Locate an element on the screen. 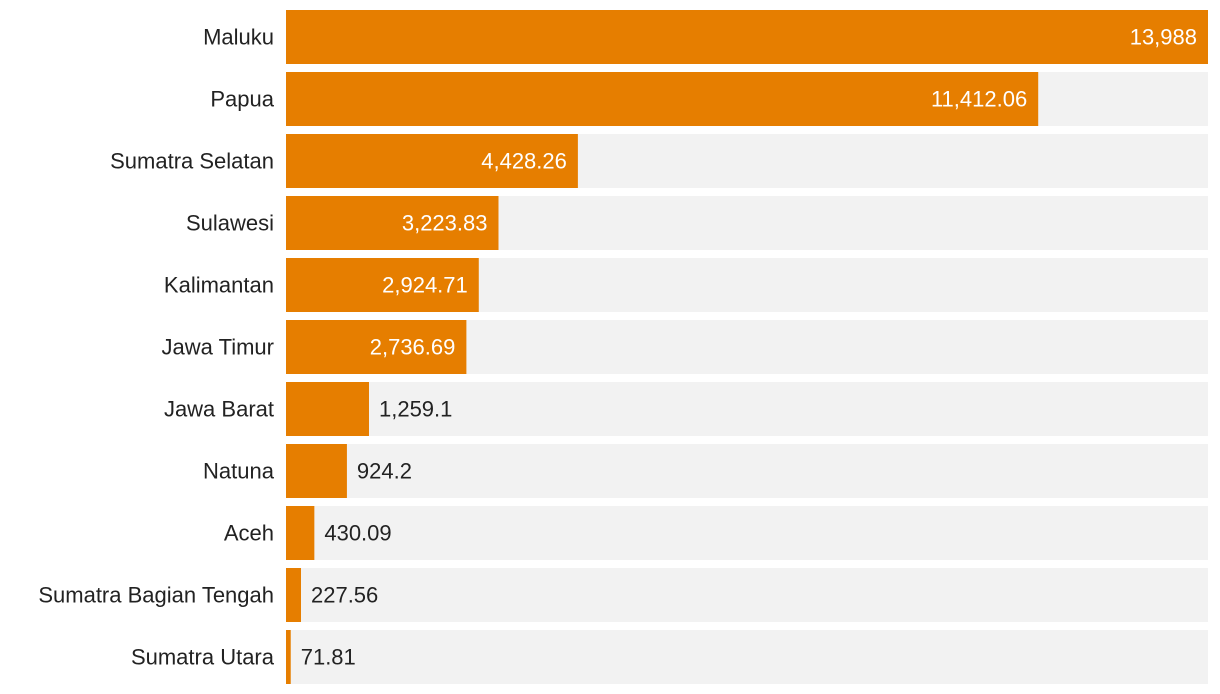 This screenshot has width=1220, height=694. category-label: Aceh is located at coordinates (249, 533).